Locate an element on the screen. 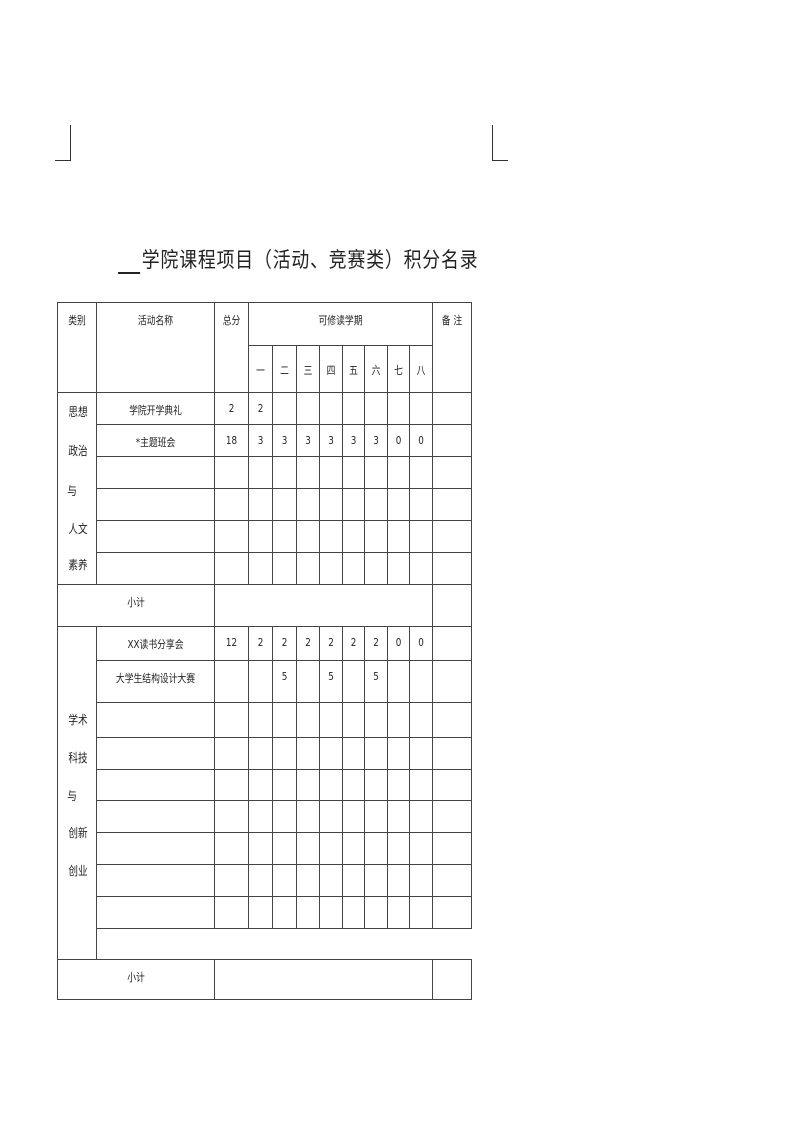  subtotal-label: 小计 is located at coordinates (136, 979).